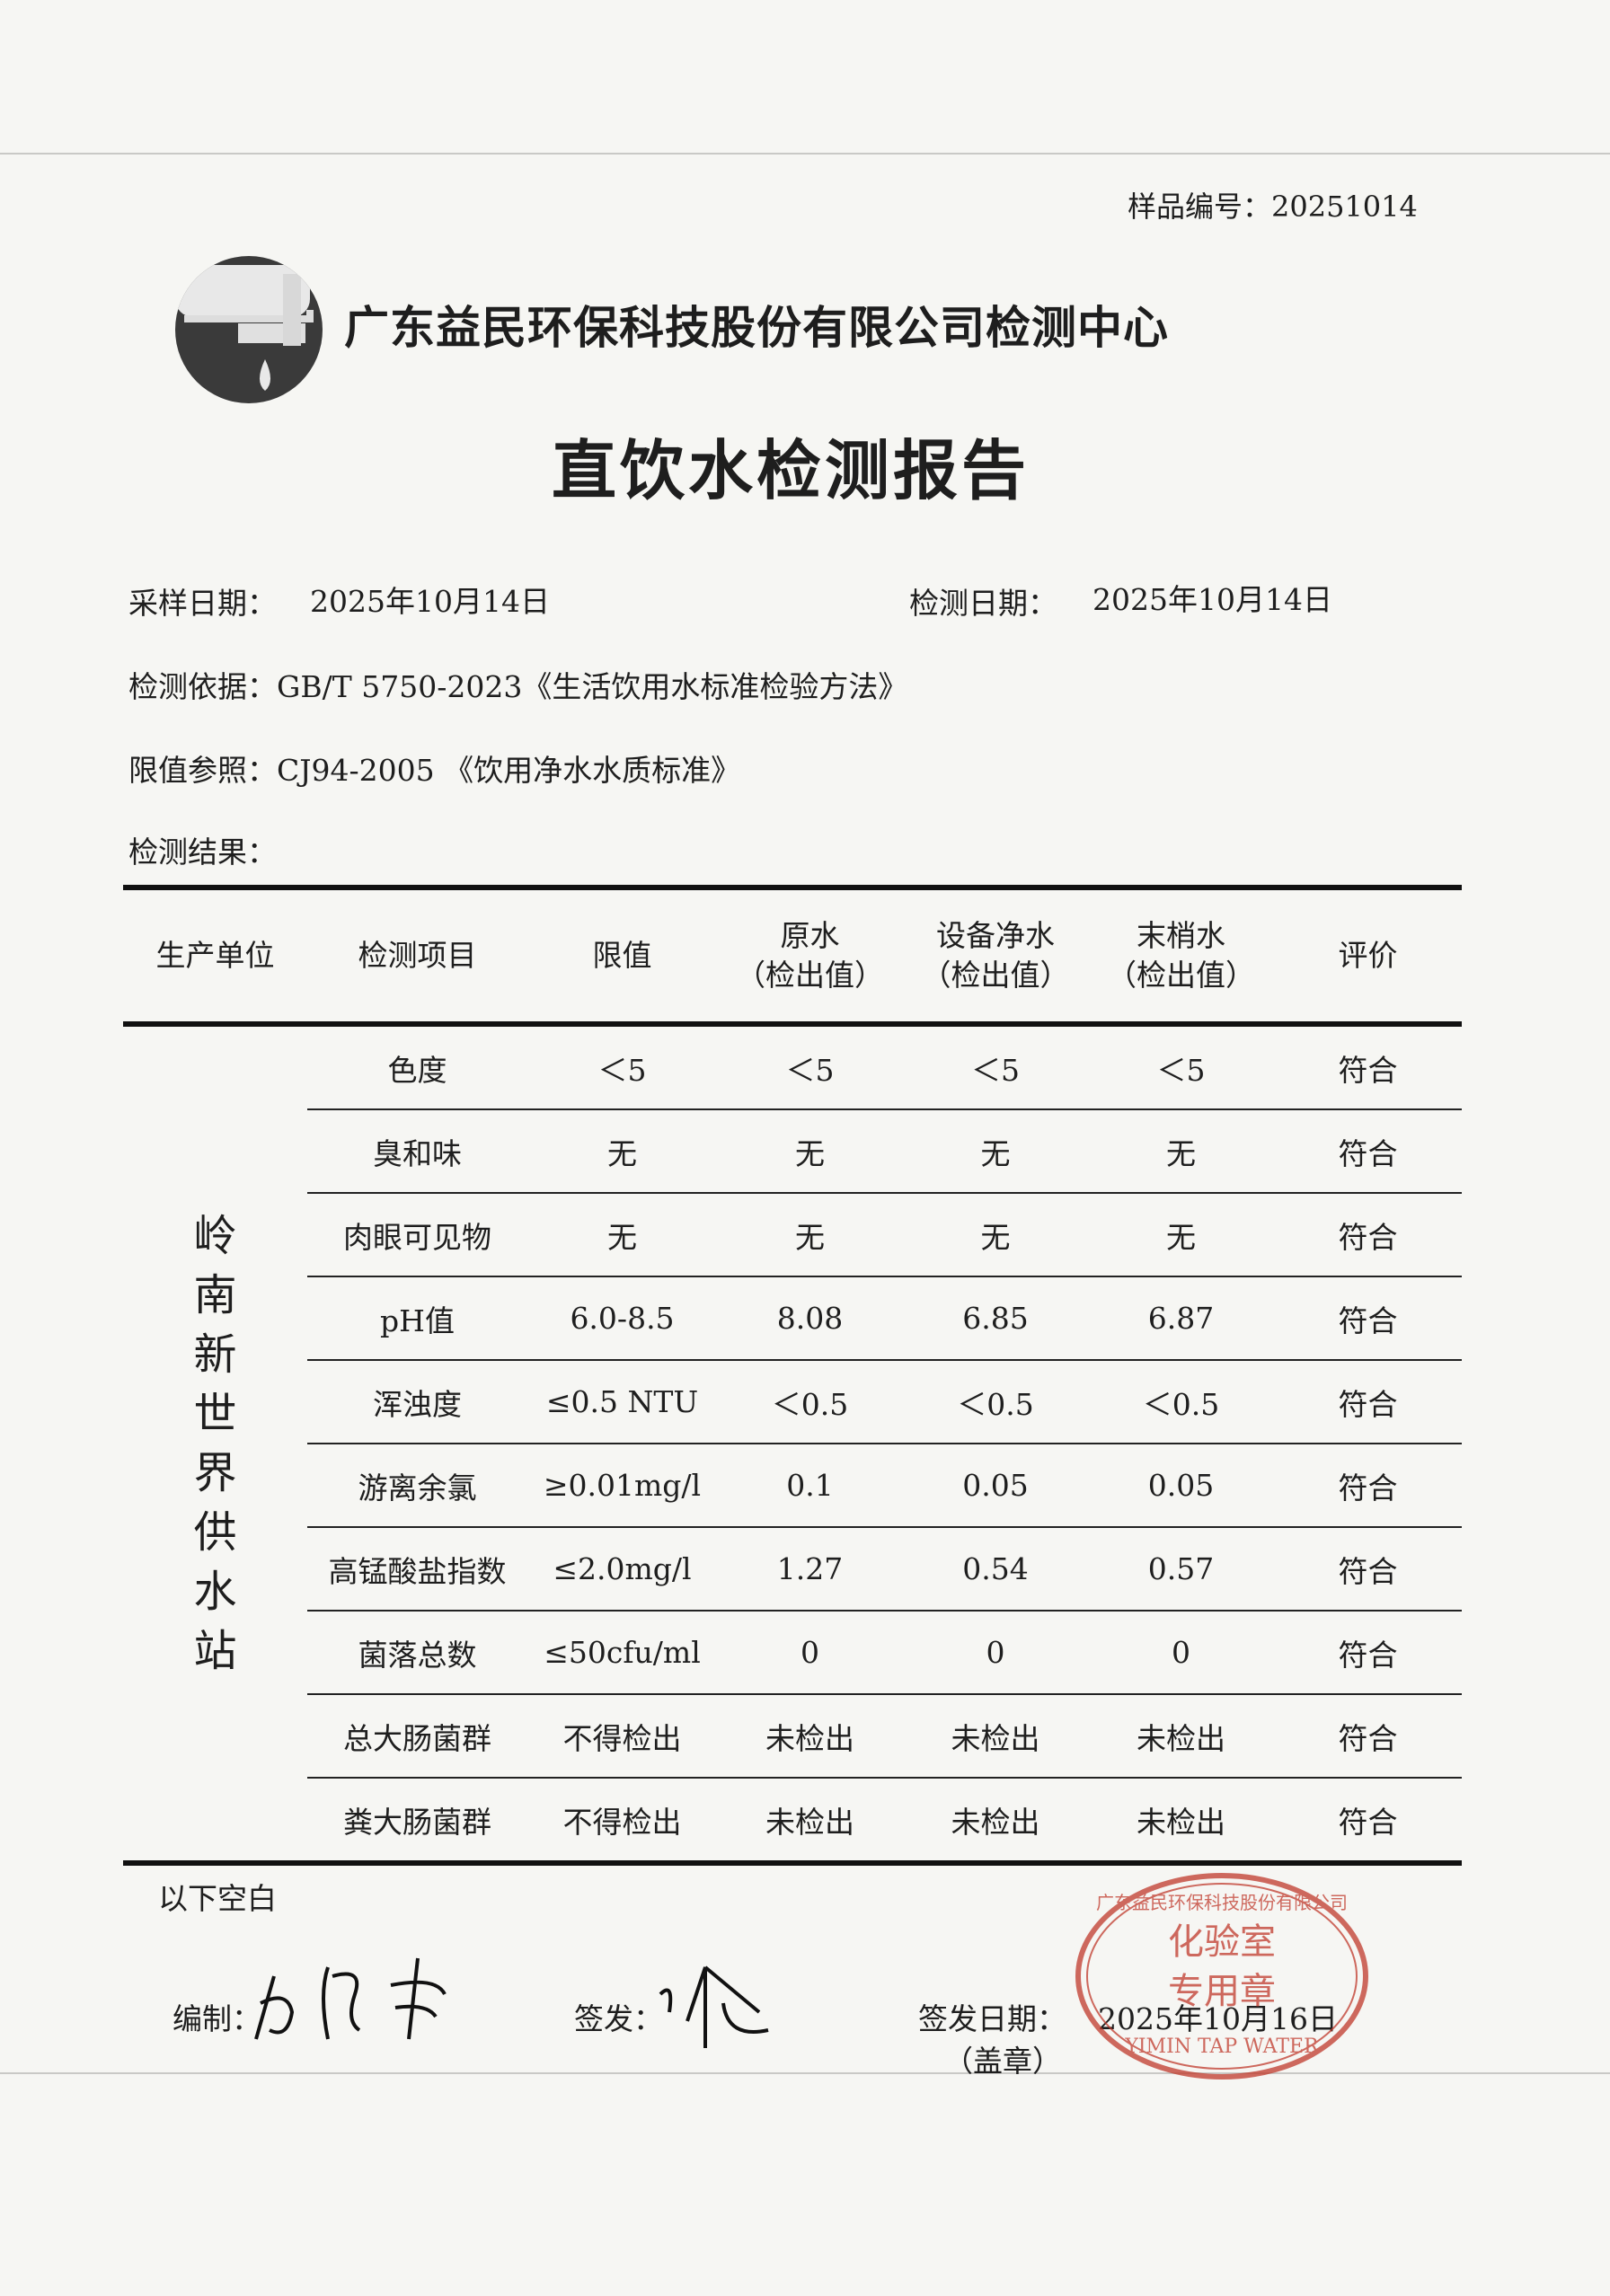 Image resolution: width=1610 pixels, height=2296 pixels. I want to click on production-unit-char: 岭, so click(215, 1236).